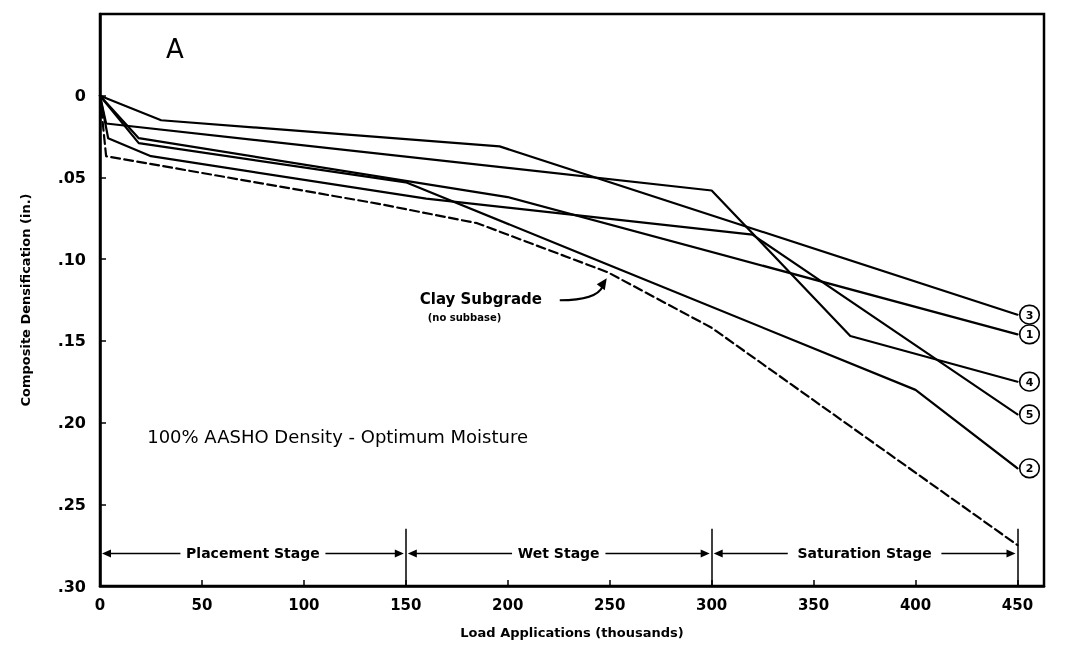 Image resolution: width=1066 pixels, height=664 pixels. Describe the element at coordinates (610, 605) in the screenshot. I see `x-tick-label: 250` at that location.